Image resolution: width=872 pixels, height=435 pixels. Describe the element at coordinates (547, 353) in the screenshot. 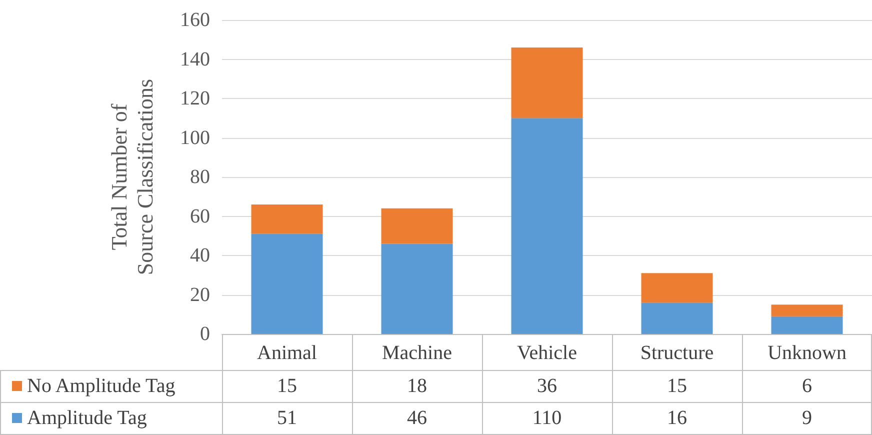

I see `x-tick-label: Vehicle` at that location.